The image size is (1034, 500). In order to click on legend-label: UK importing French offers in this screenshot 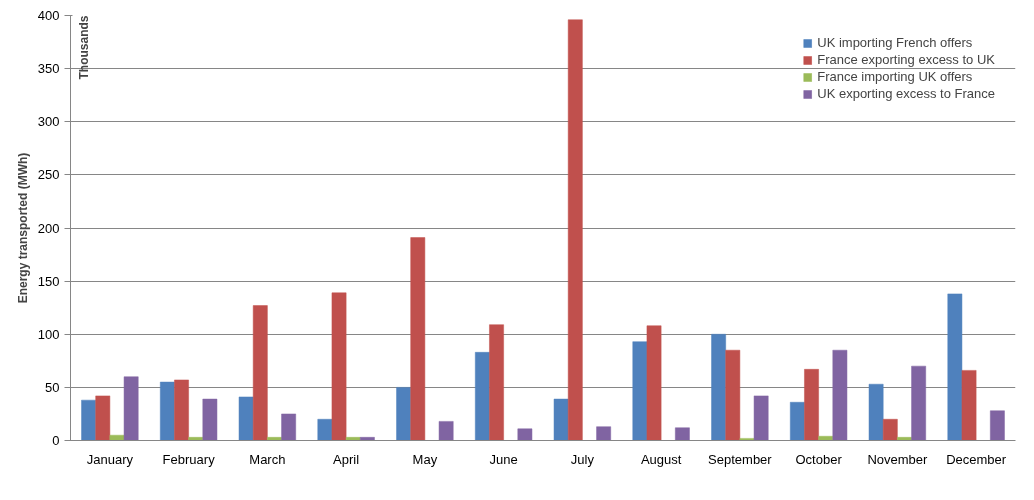, I will do `click(895, 42)`.